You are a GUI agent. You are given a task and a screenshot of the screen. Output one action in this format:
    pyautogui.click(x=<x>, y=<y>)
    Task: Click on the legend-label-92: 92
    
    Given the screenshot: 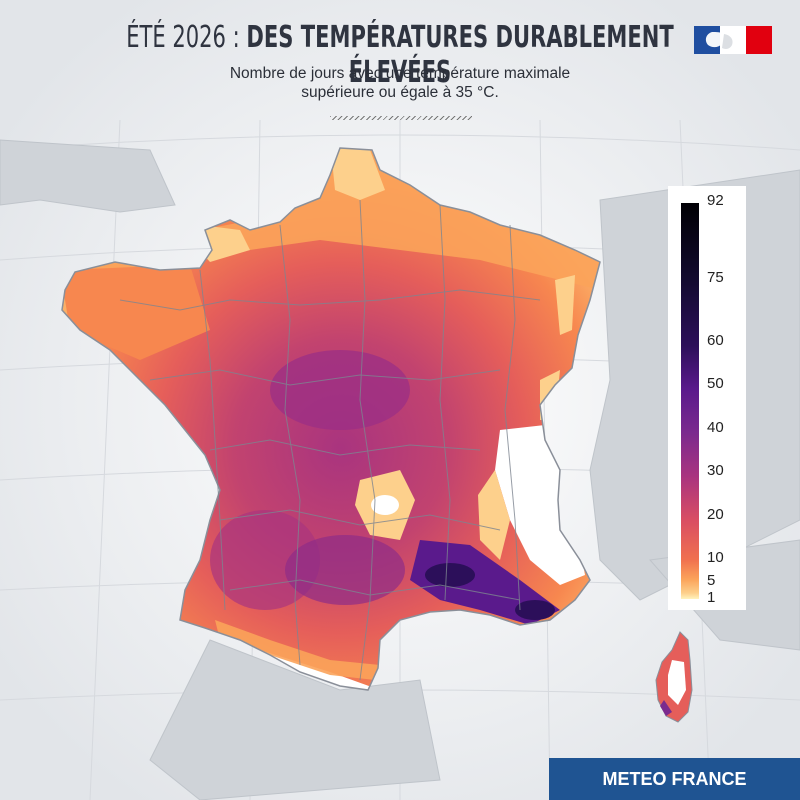 What is the action you would take?
    pyautogui.click(x=715, y=200)
    